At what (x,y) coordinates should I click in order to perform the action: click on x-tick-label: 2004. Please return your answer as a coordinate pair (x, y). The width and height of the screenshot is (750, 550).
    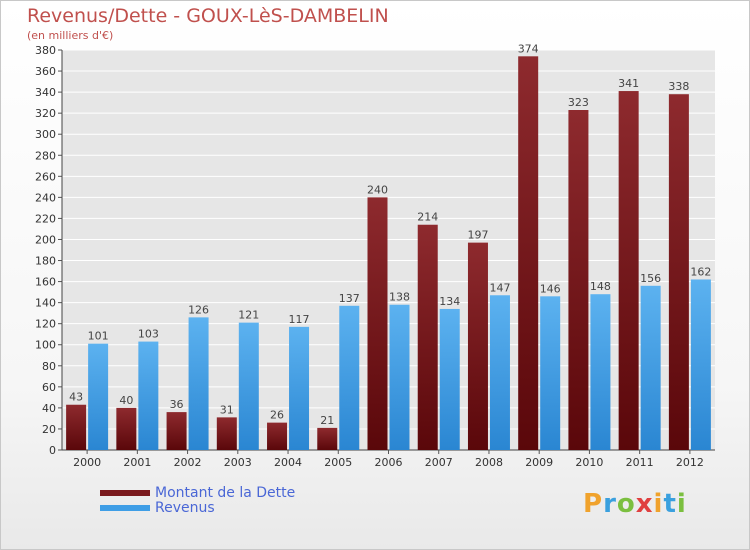
    Looking at the image, I should click on (288, 462).